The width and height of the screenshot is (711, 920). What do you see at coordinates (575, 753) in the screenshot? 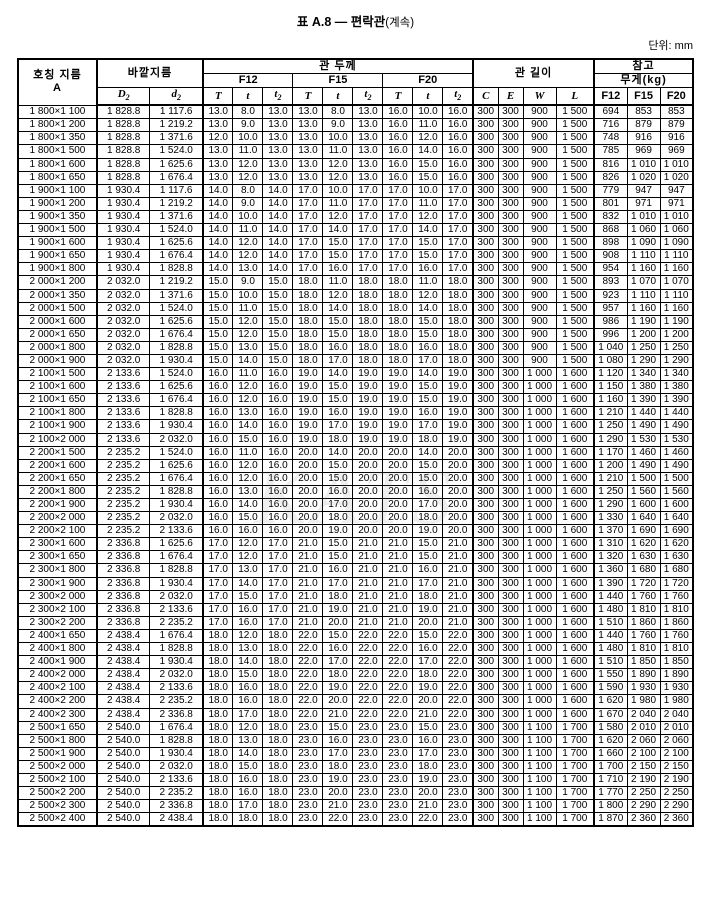
I see `cell-value: 1 700` at bounding box center [575, 753].